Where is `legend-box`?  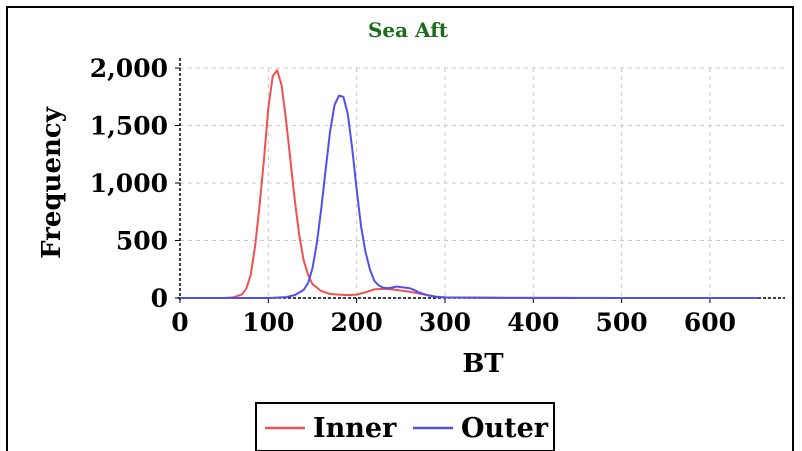 legend-box is located at coordinates (405, 426).